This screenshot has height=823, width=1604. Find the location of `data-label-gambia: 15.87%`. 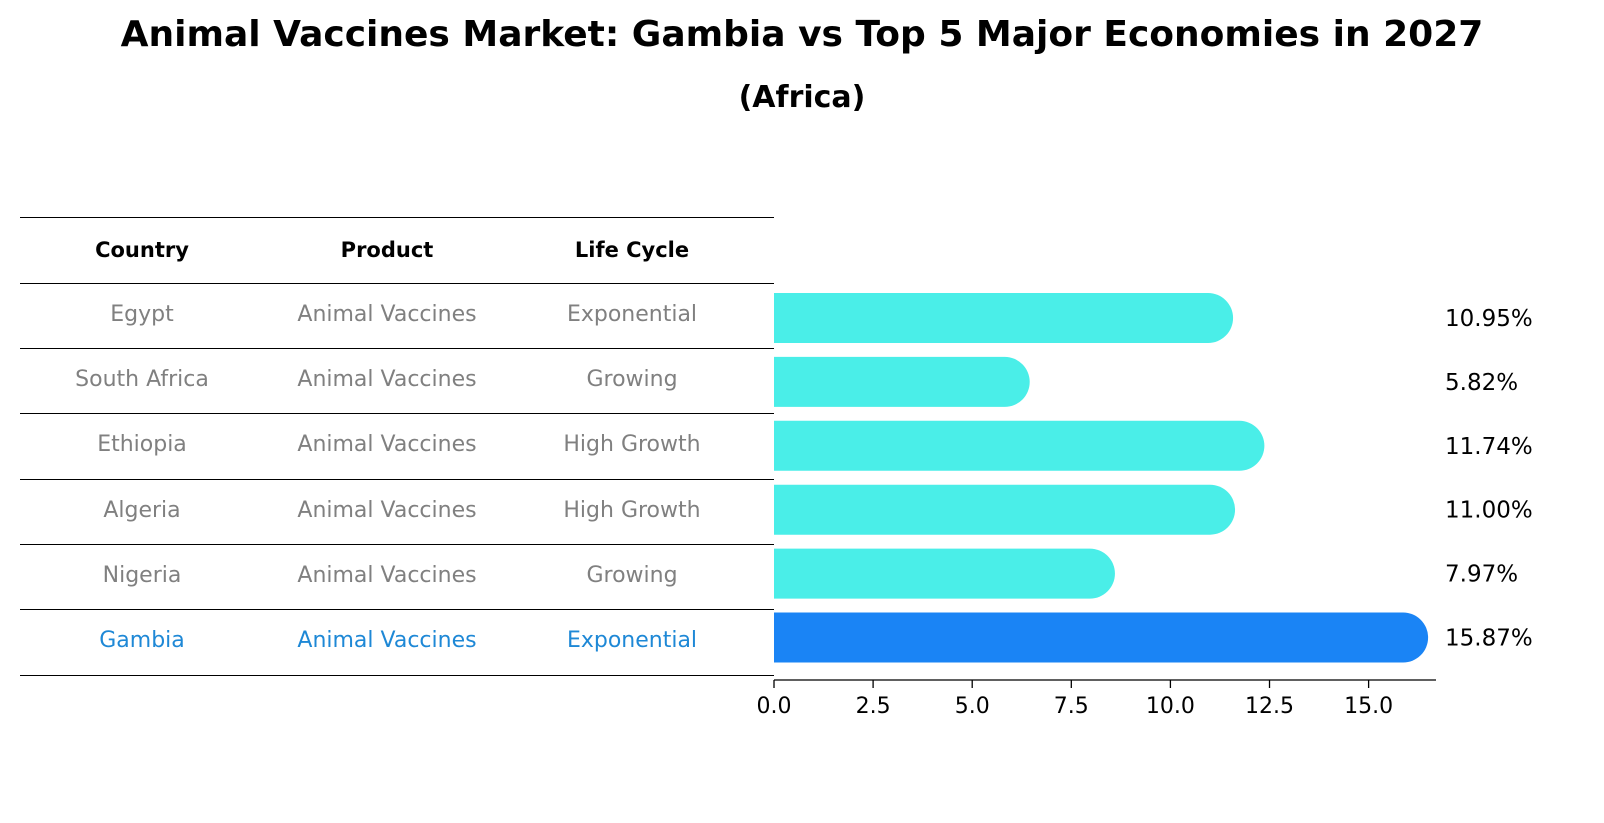

data-label-gambia: 15.87% is located at coordinates (1489, 639).